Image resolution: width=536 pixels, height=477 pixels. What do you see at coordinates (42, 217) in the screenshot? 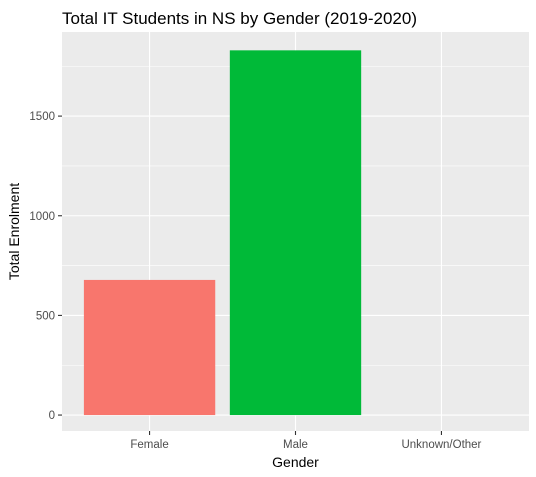
I see `y-tick-label: 1000` at bounding box center [42, 217].